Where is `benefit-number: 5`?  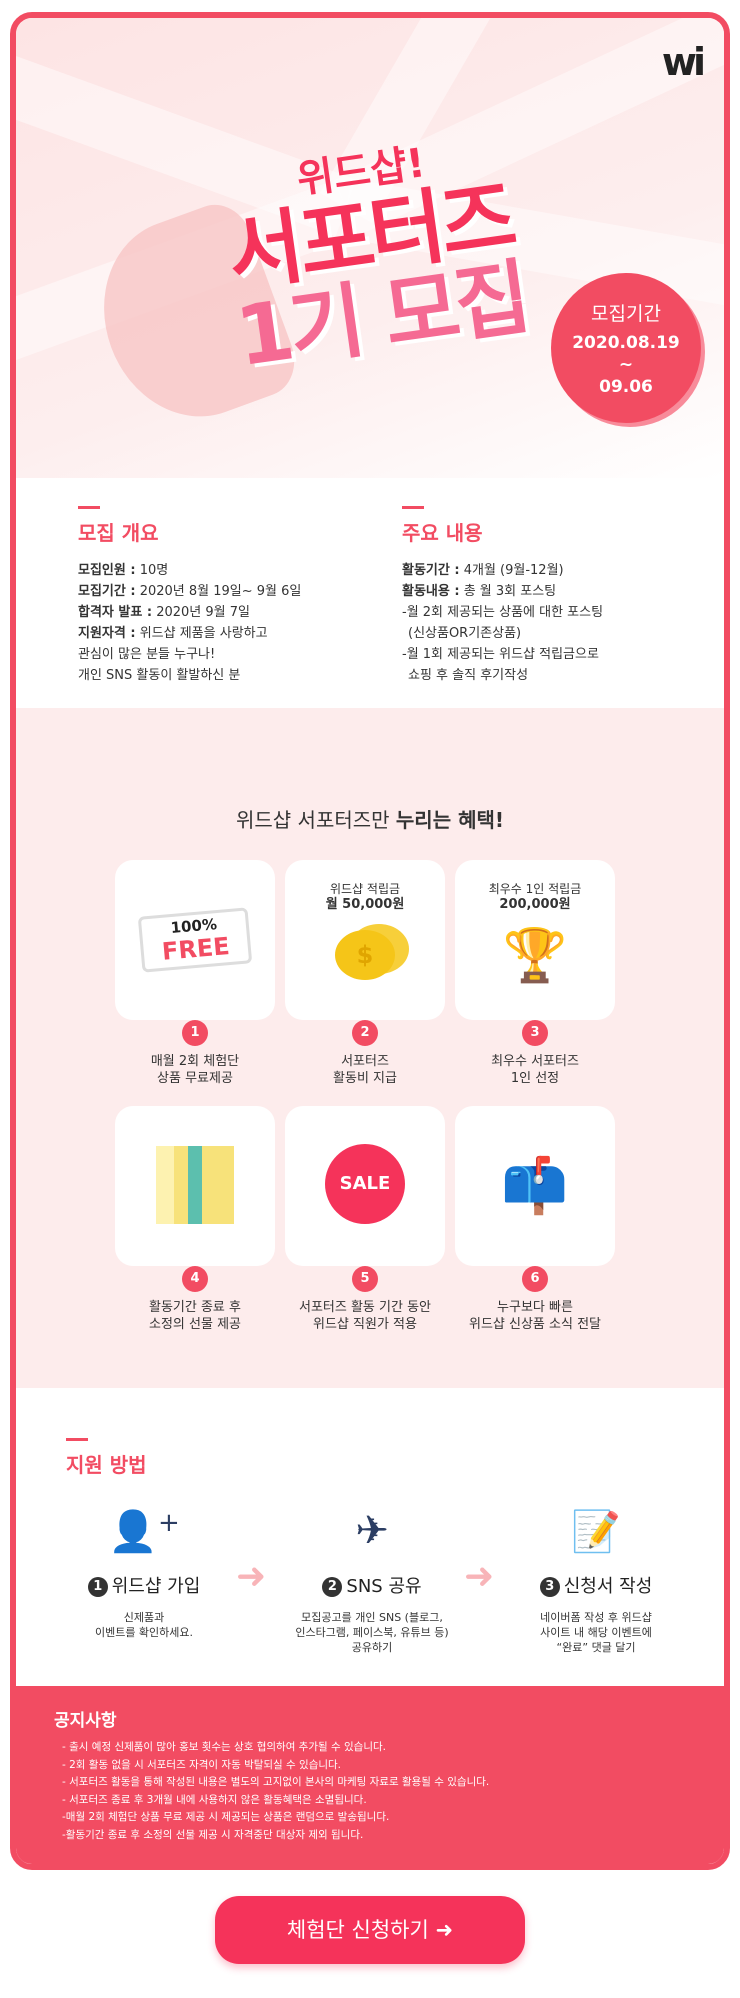 benefit-number: 5 is located at coordinates (365, 1279).